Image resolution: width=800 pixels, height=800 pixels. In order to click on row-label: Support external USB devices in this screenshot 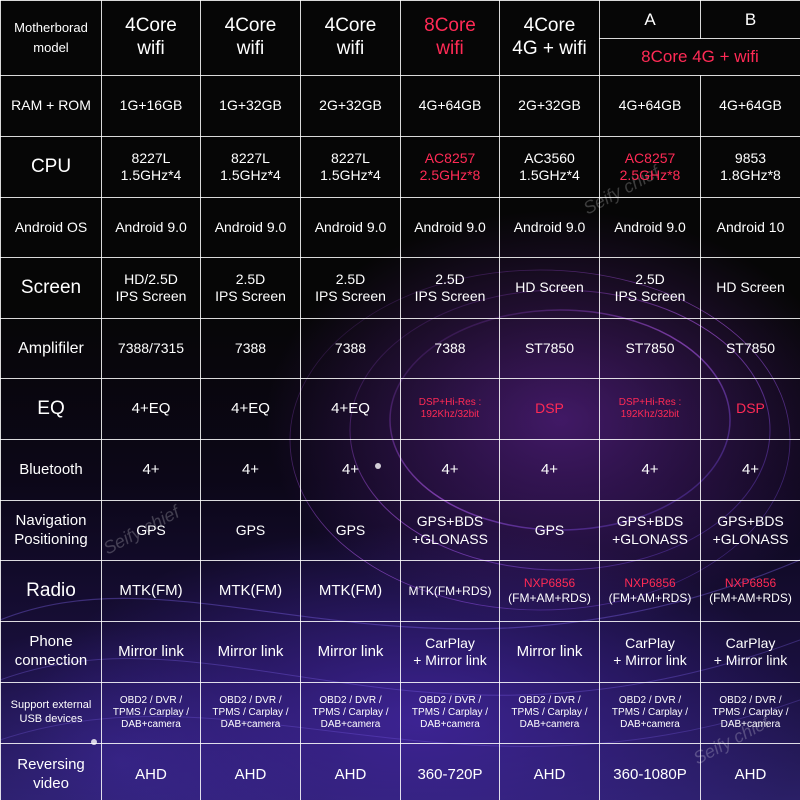, I will do `click(51, 713)`.